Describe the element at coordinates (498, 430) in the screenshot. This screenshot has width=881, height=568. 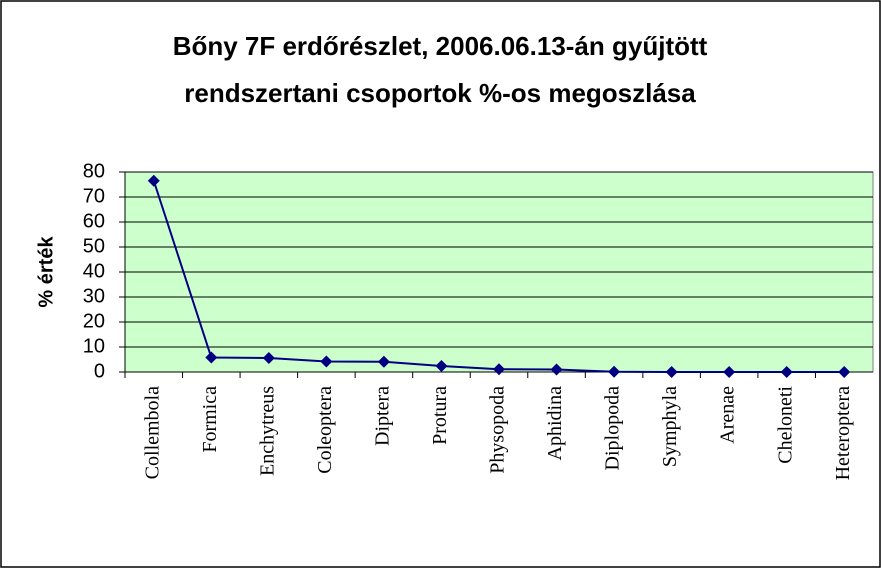
I see `x-tick-label: Physopoda` at that location.